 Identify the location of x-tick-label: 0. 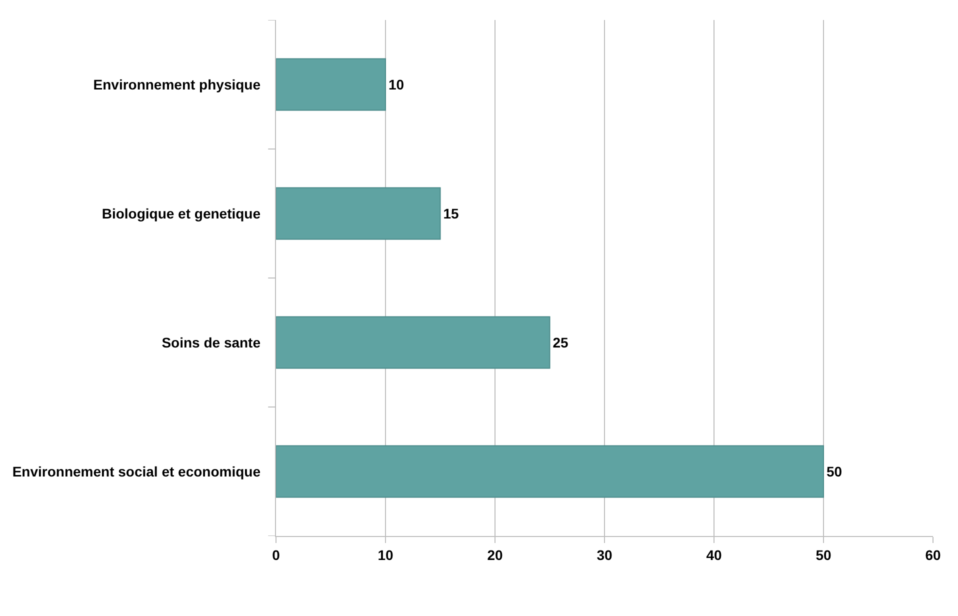
(276, 554).